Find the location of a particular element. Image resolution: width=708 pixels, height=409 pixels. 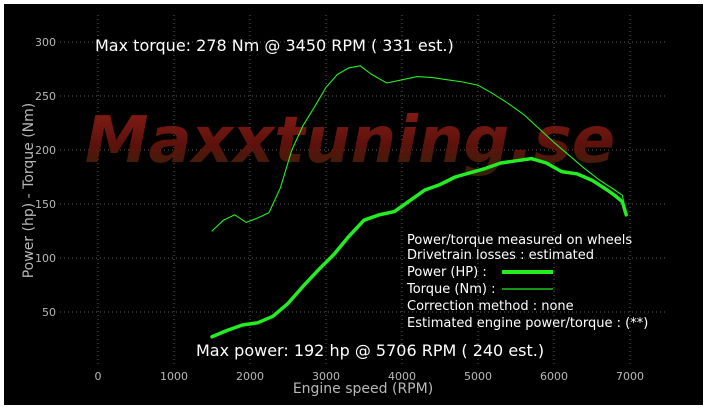

legend-measured-text: Power/torque measured on wheels is located at coordinates (519, 240).